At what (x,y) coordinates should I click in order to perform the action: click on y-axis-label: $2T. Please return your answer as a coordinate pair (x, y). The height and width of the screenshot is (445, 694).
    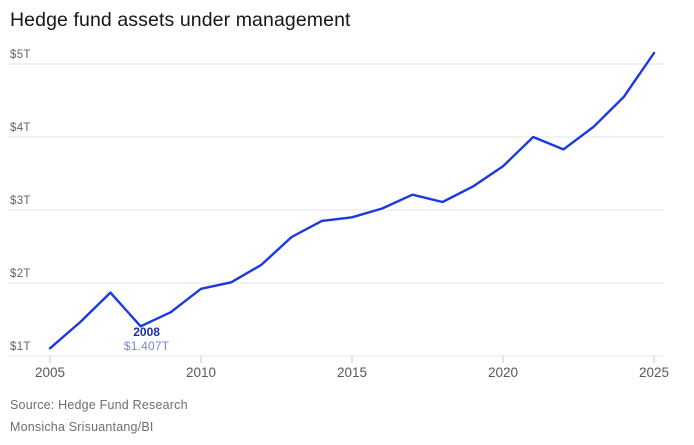
    Looking at the image, I should click on (20, 274).